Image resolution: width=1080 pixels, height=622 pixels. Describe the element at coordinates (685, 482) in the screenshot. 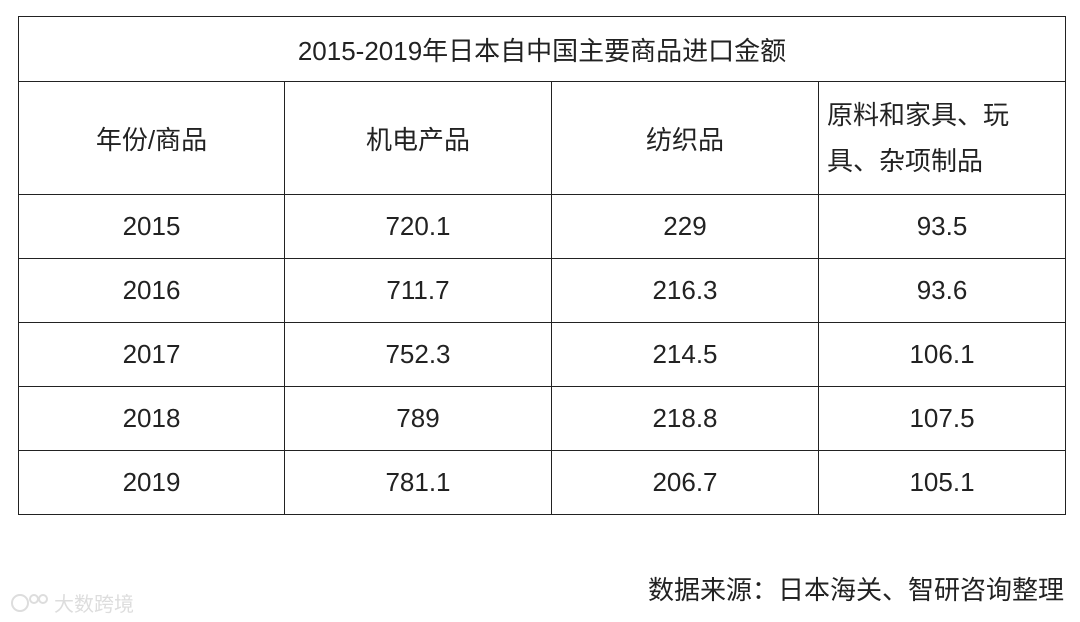

I see `table-cell: 206.7` at that location.